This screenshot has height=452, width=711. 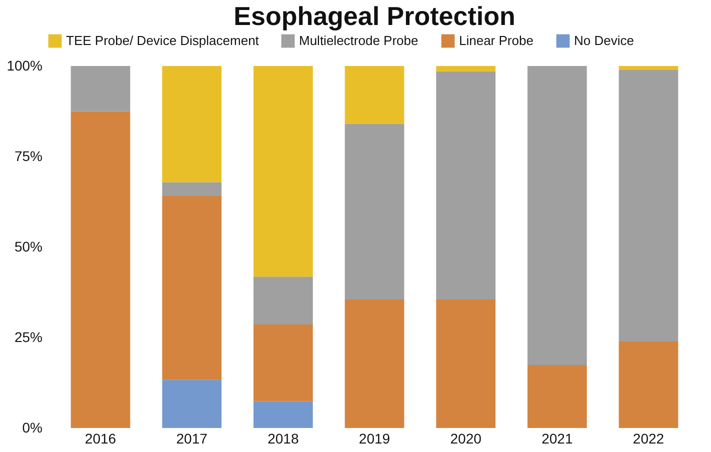 I want to click on chart-title: Esophageal Protection, so click(x=375, y=16).